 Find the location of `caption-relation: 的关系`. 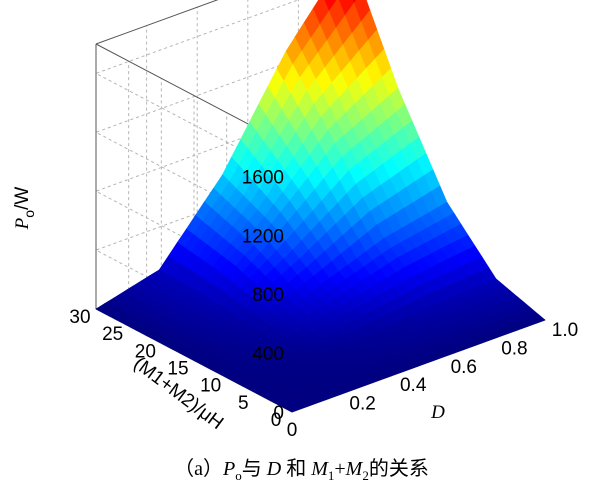

caption-relation: 的关系 is located at coordinates (398, 469).